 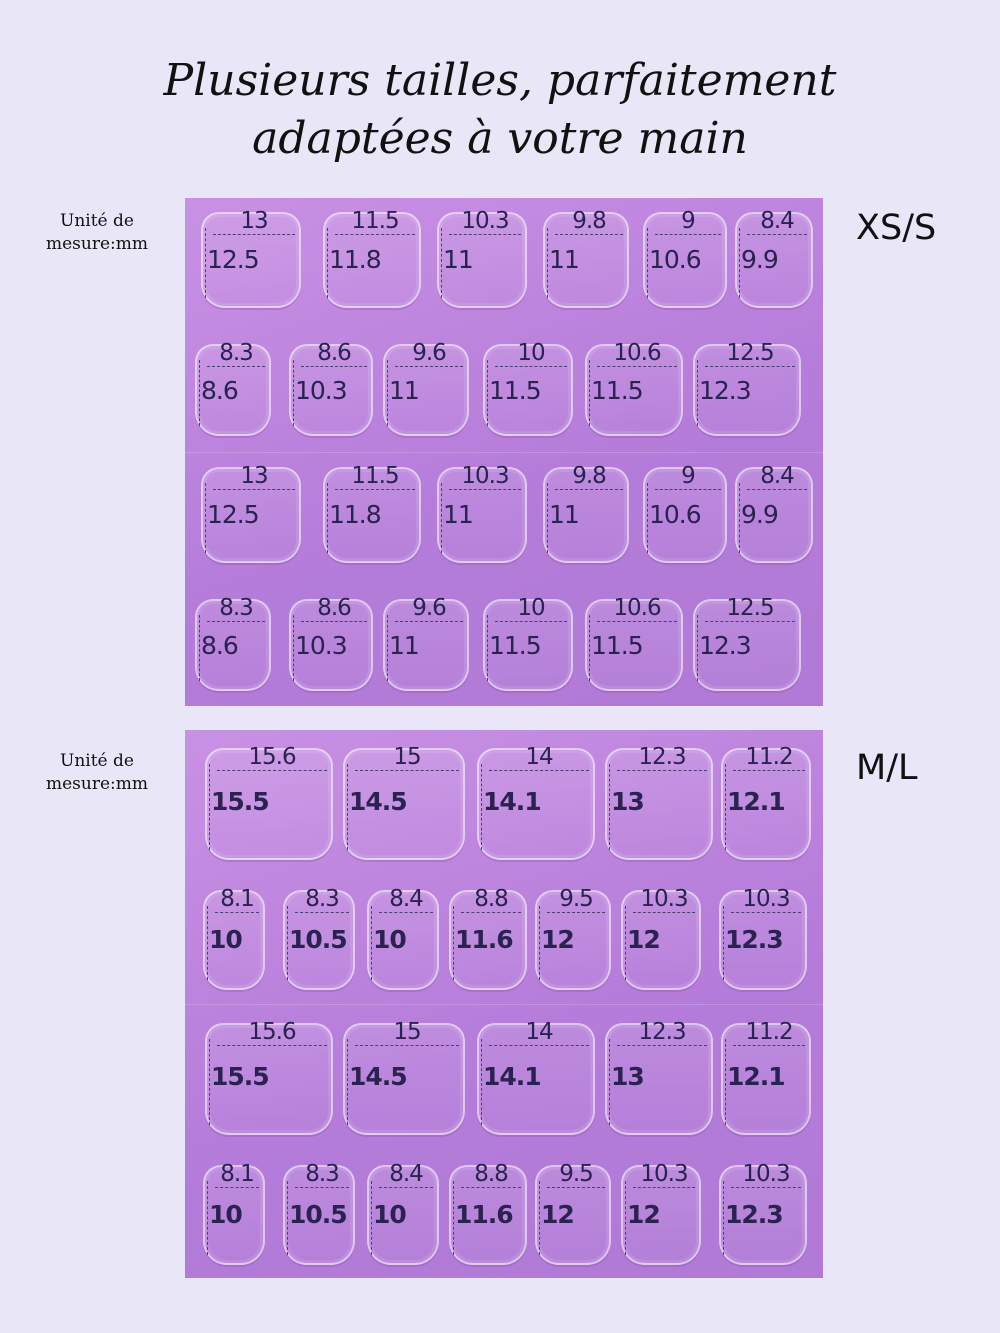 I want to click on nail-tile: 13 12.5, so click(x=251, y=258).